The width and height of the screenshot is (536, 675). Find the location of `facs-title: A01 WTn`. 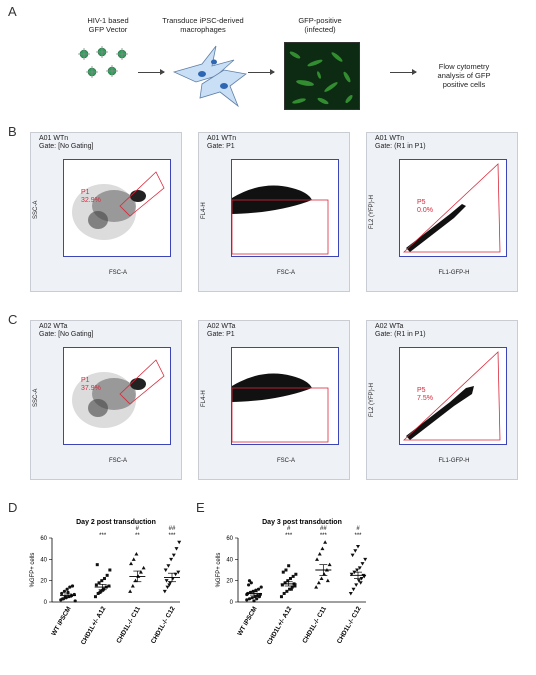

facs-title: A01 WTn is located at coordinates (390, 138).